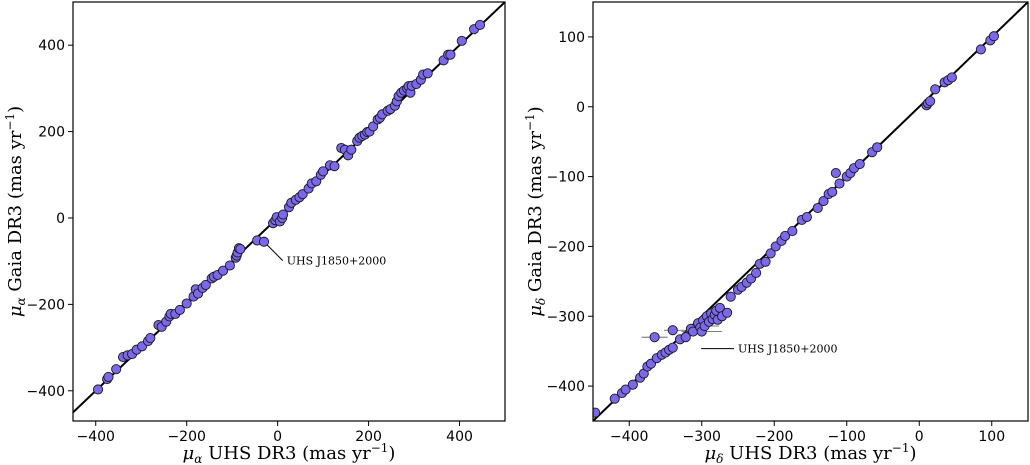 This screenshot has width=1030, height=465. I want to click on x-tick-label: −300, so click(702, 437).